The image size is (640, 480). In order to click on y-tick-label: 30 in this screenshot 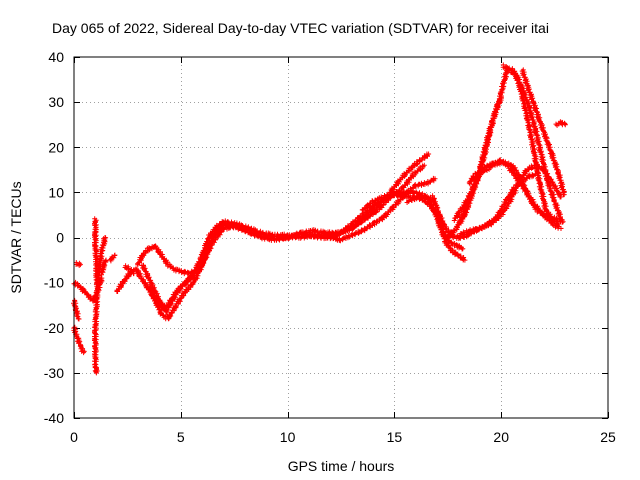, I will do `click(56, 102)`.